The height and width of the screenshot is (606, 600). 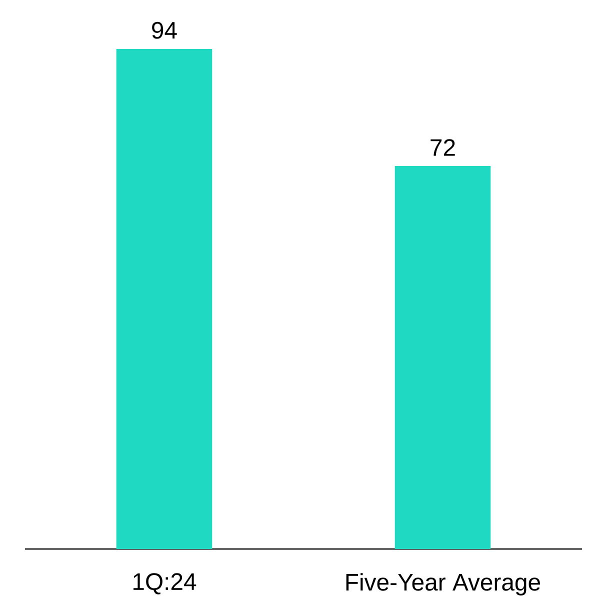 What do you see at coordinates (165, 583) in the screenshot?
I see `x-tick-label: 1Q:24` at bounding box center [165, 583].